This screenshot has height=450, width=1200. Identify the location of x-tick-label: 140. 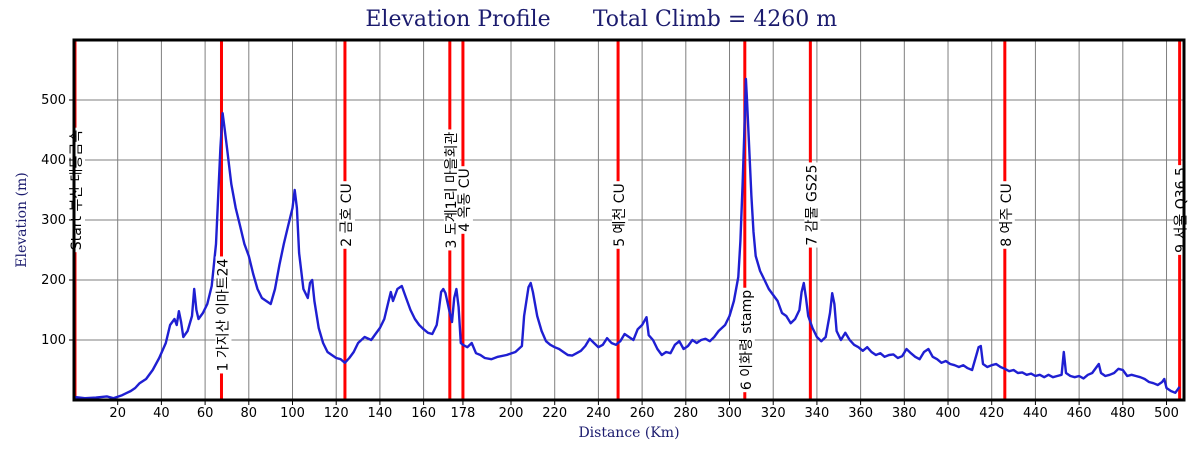
(379, 413).